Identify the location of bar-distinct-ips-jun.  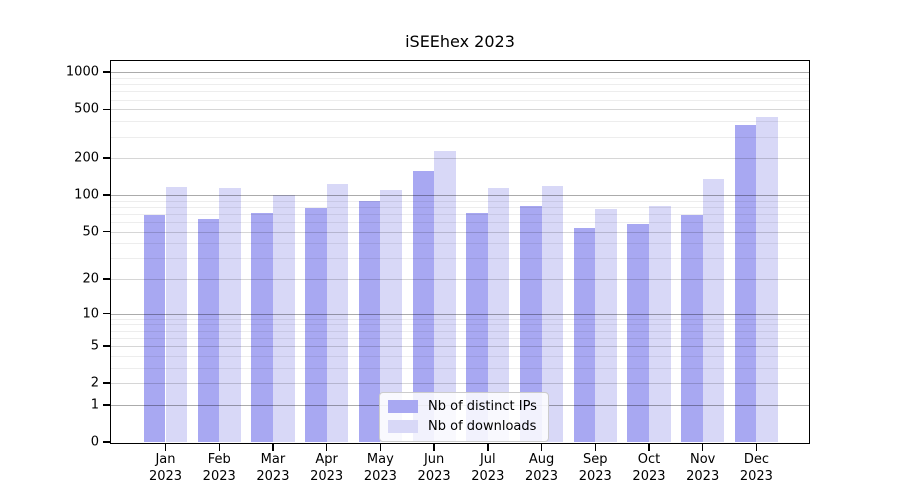
(423, 306).